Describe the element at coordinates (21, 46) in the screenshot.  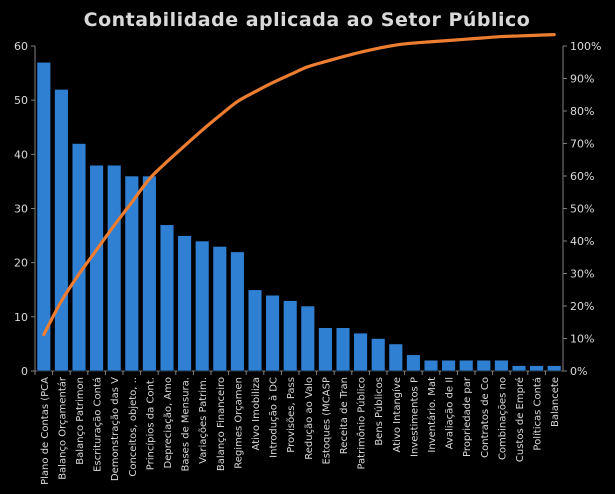
I see `left-tick-label: 60` at that location.